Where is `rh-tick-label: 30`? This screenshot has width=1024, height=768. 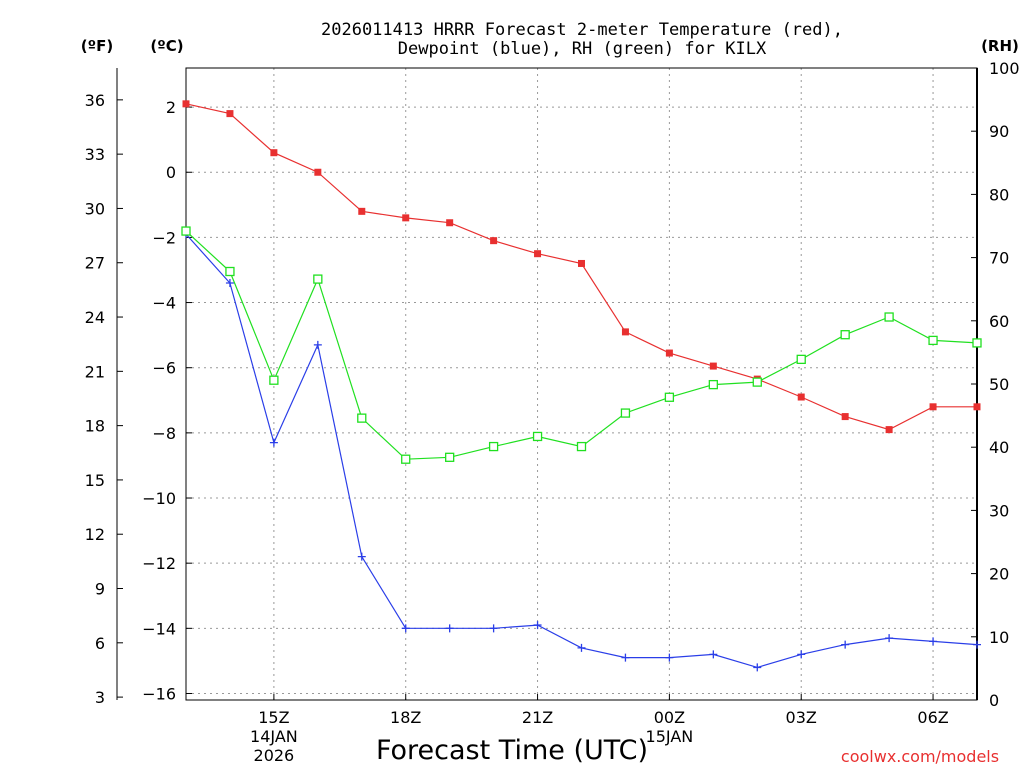
rh-tick-label: 30 is located at coordinates (999, 510).